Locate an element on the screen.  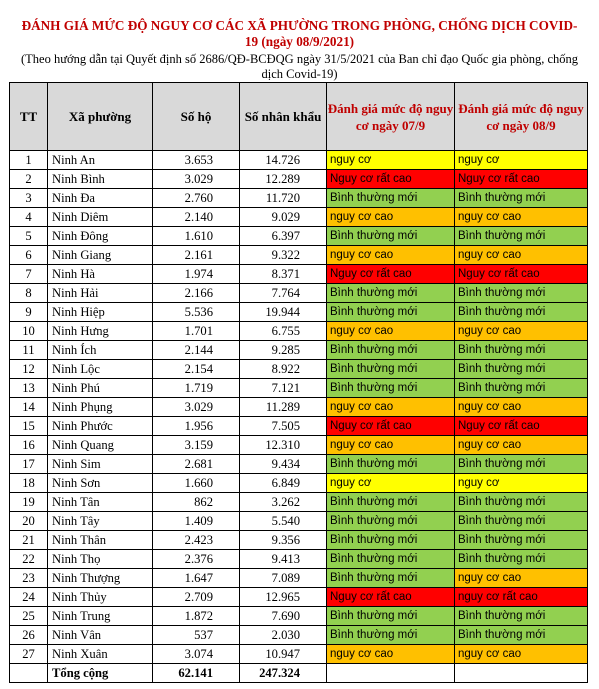
cell-households: 2.681 is located at coordinates (196, 464).